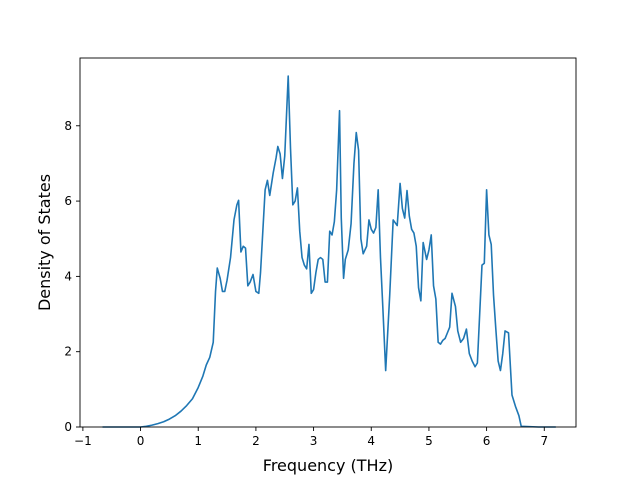 The width and height of the screenshot is (640, 480). What do you see at coordinates (68, 352) in the screenshot?
I see `y-tick-label: 2` at bounding box center [68, 352].